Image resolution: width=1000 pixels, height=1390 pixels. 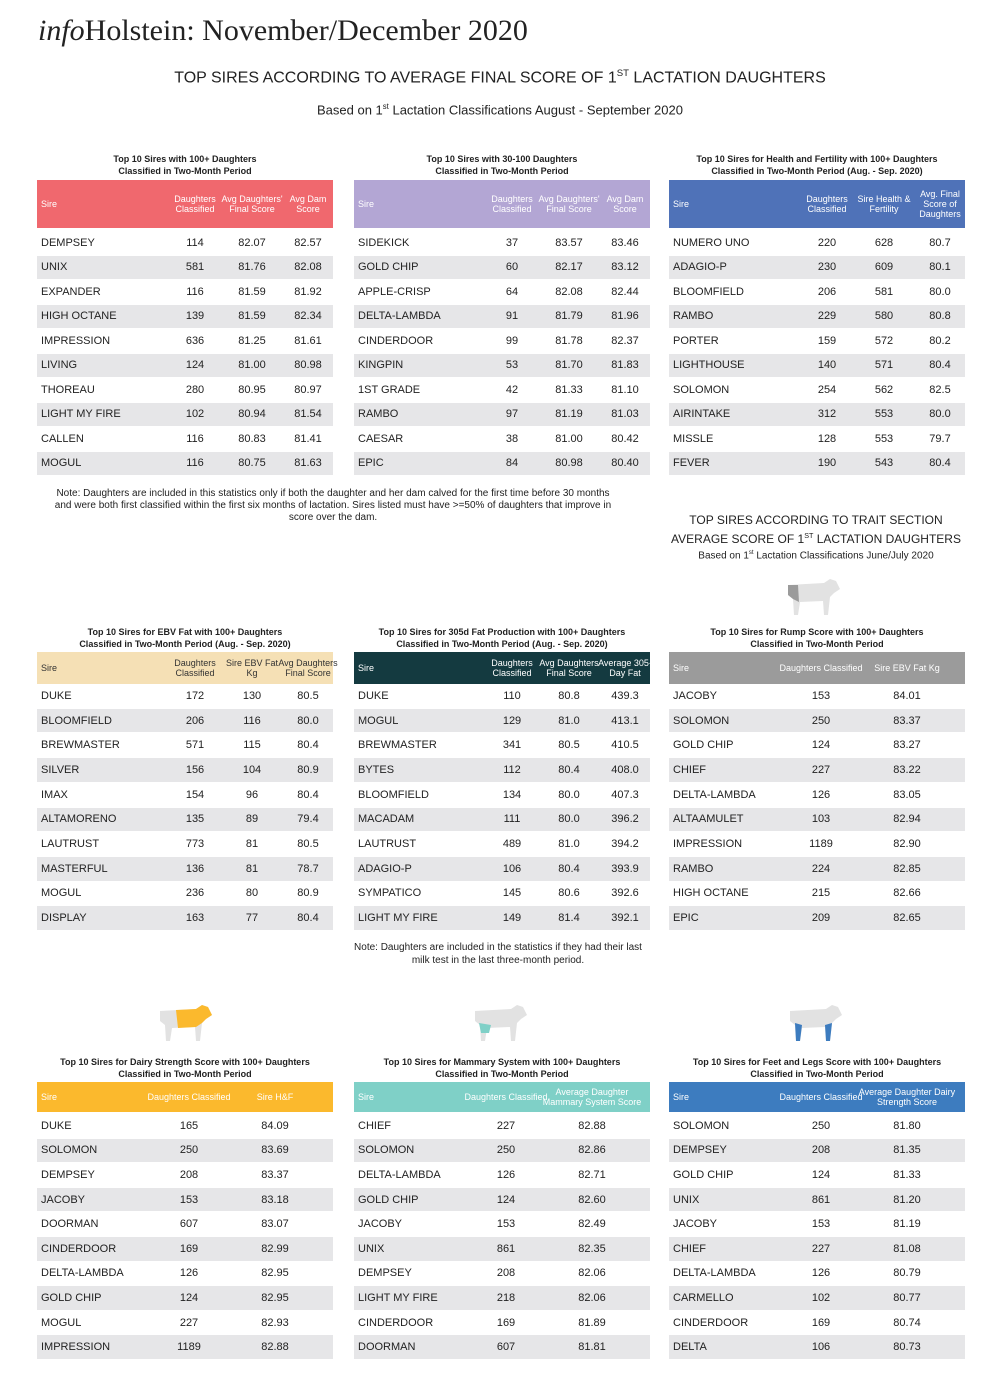 I want to click on cell-value: 172, so click(x=195, y=695).